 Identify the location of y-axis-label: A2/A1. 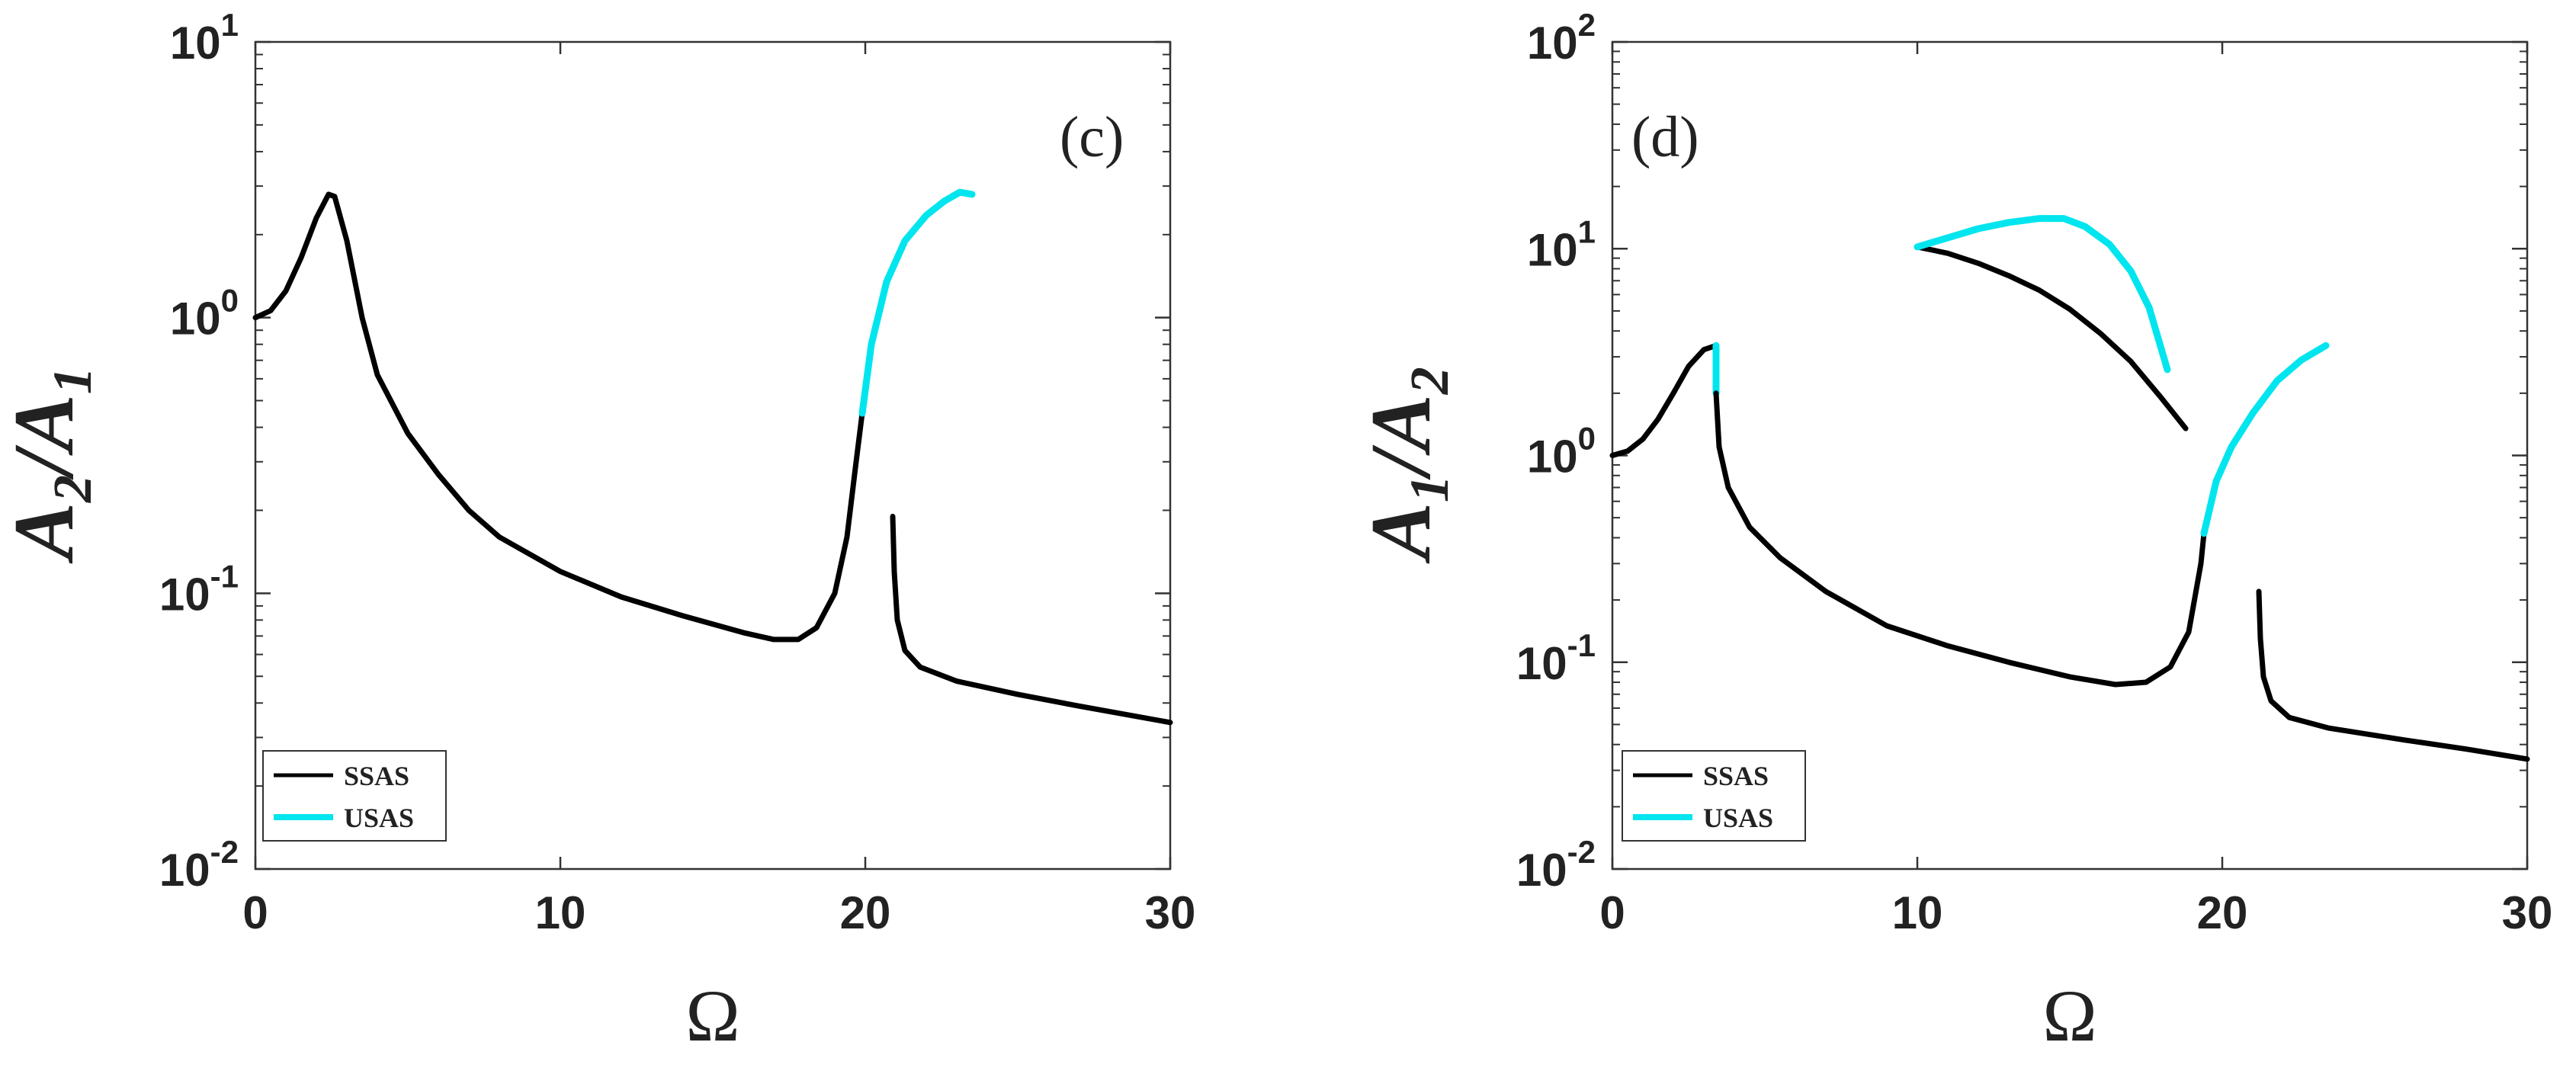
(51, 466).